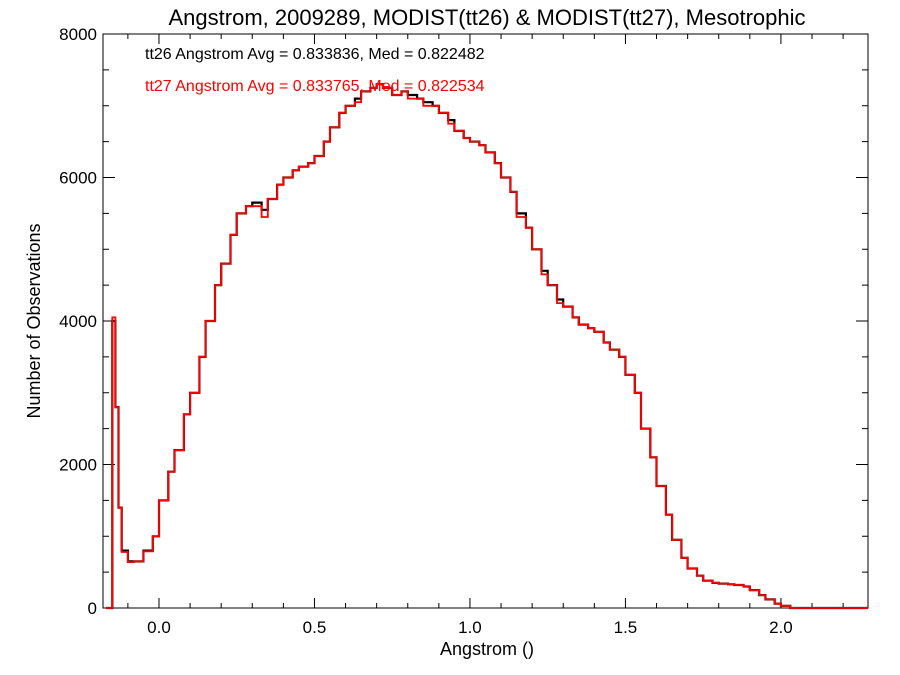 This screenshot has height=675, width=900. What do you see at coordinates (78, 178) in the screenshot?
I see `y-tick-label: 6000` at bounding box center [78, 178].